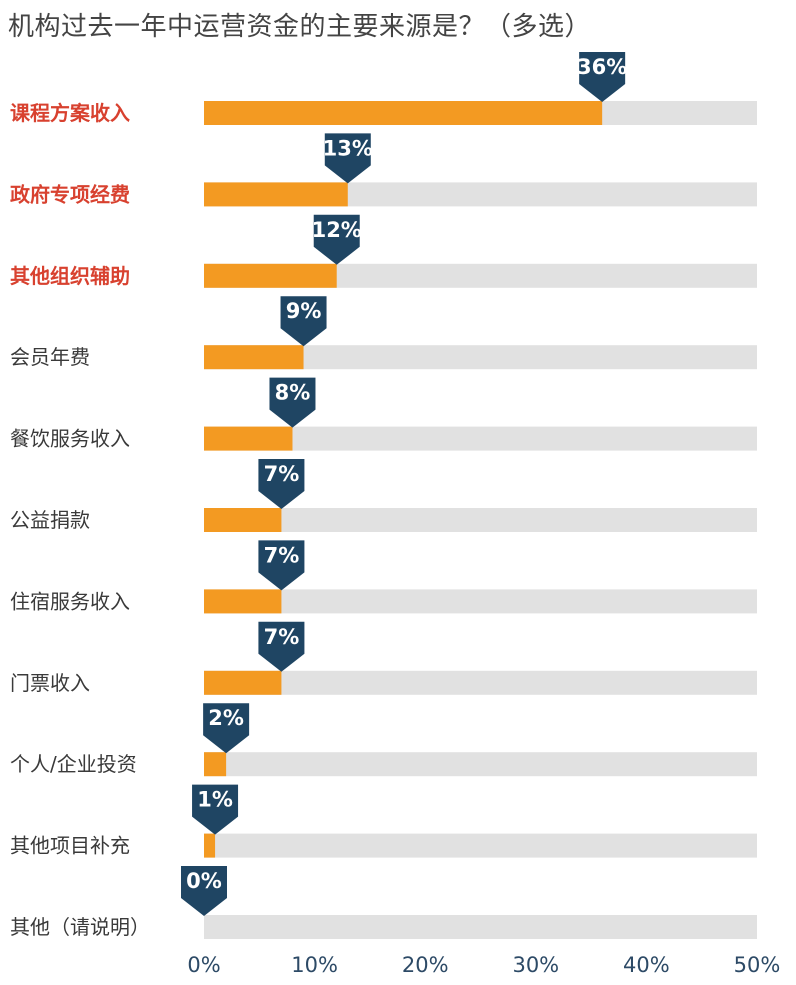 The image size is (796, 985). What do you see at coordinates (293, 393) in the screenshot?
I see `data-label: 8%` at bounding box center [293, 393].